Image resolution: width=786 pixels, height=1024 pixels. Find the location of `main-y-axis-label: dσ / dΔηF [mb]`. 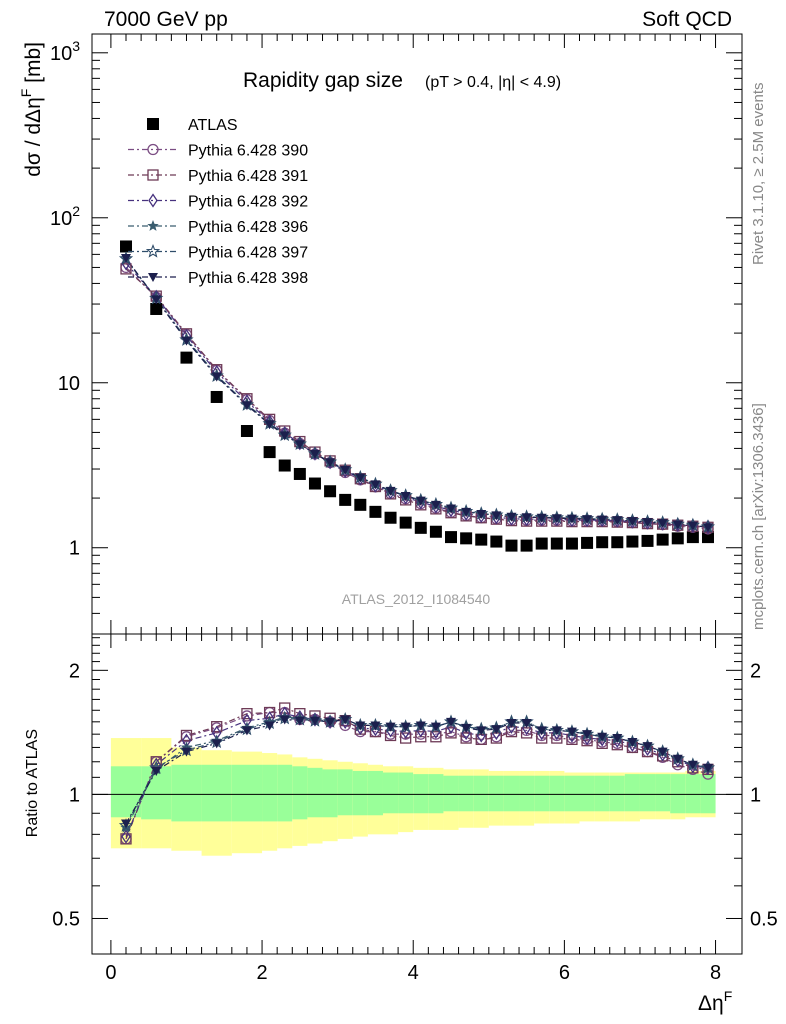

main-y-axis-label: dσ / dΔηF [mb] is located at coordinates (31, 109).